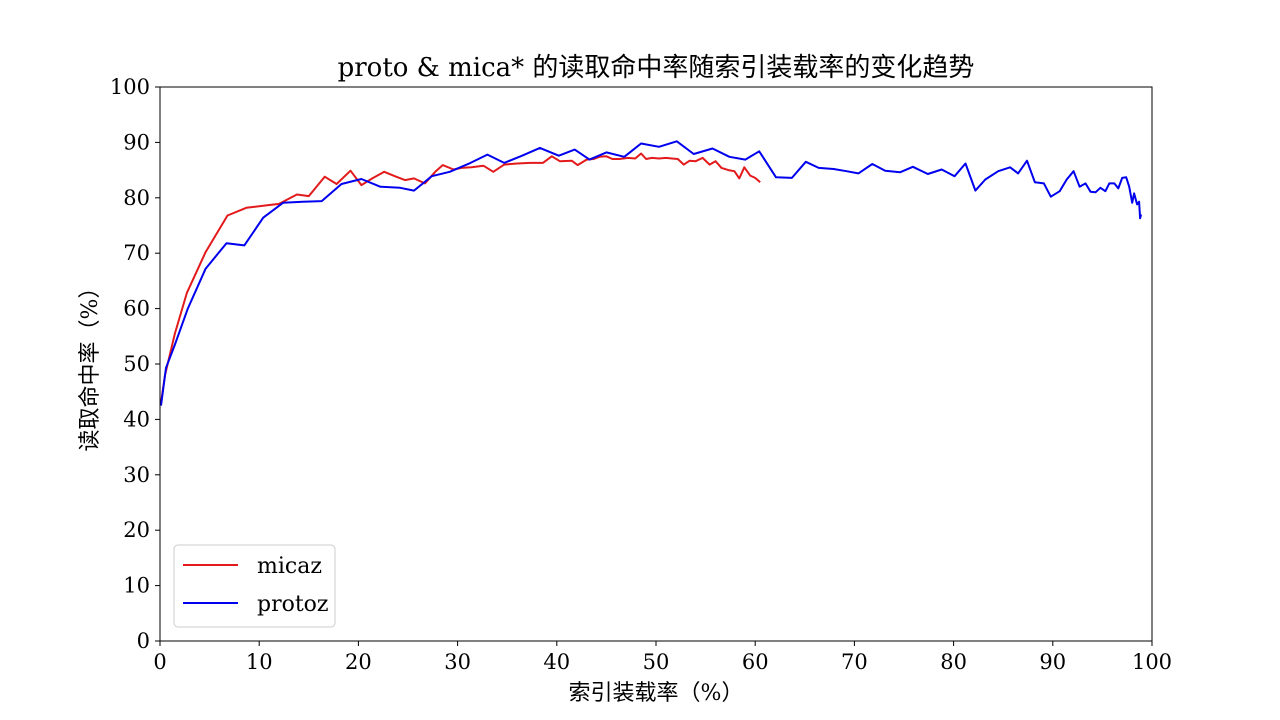 The image size is (1280, 720). I want to click on y-tick-label: 30, so click(136, 475).